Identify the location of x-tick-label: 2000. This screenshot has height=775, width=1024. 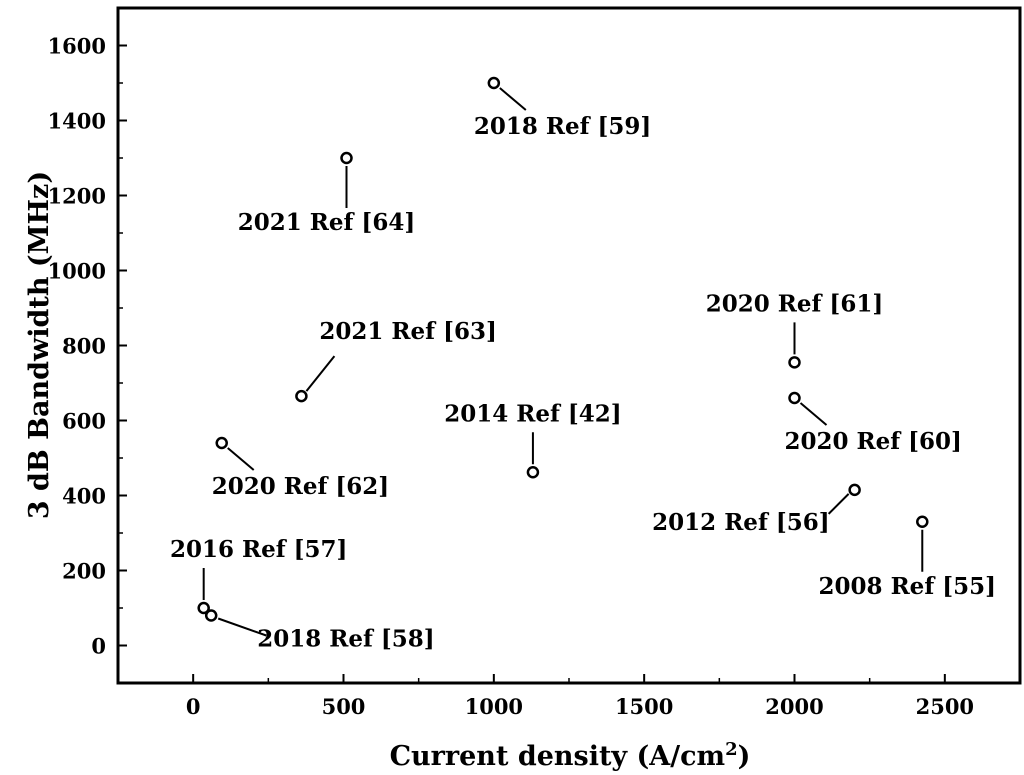
(794, 706).